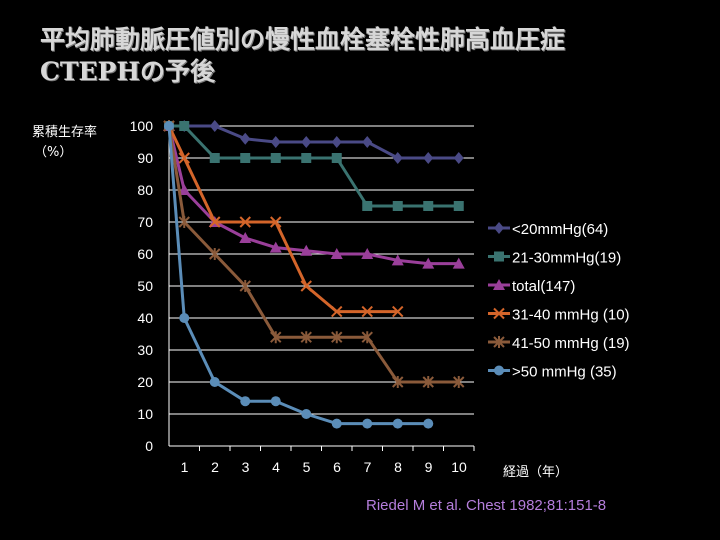 The image size is (720, 540). I want to click on x-tick-label-5: 5, so click(307, 467).